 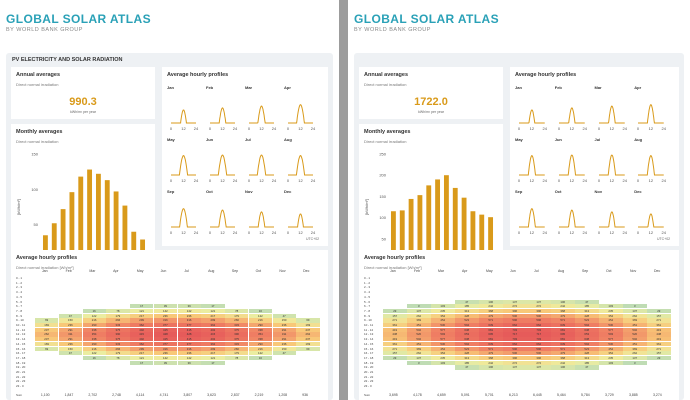 I want to click on heatmap-cell: 428, so click(x=165, y=334).